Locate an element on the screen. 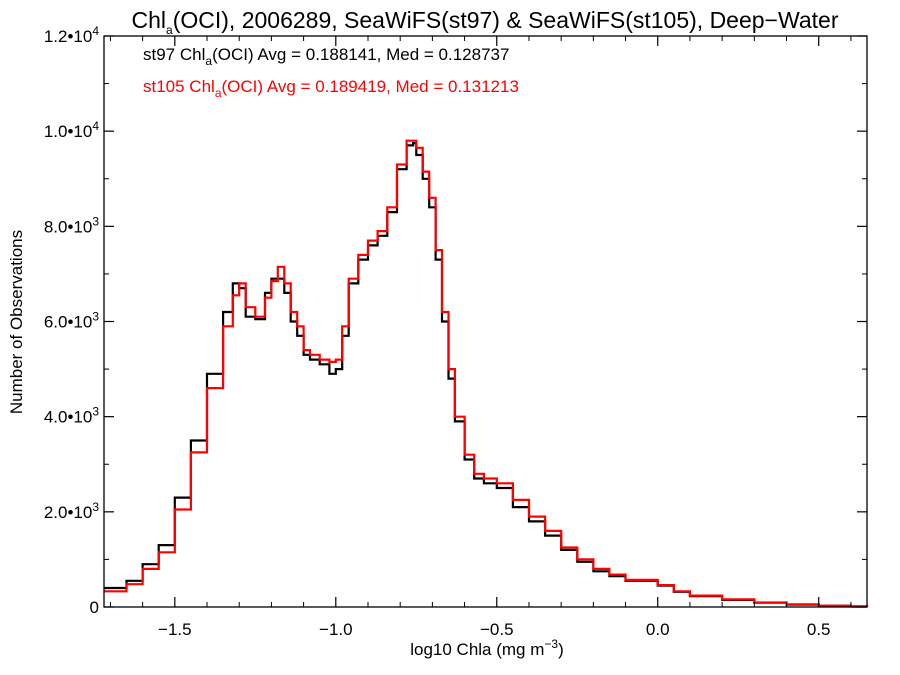  y-tick-label: 4.0•103 is located at coordinates (72, 416).